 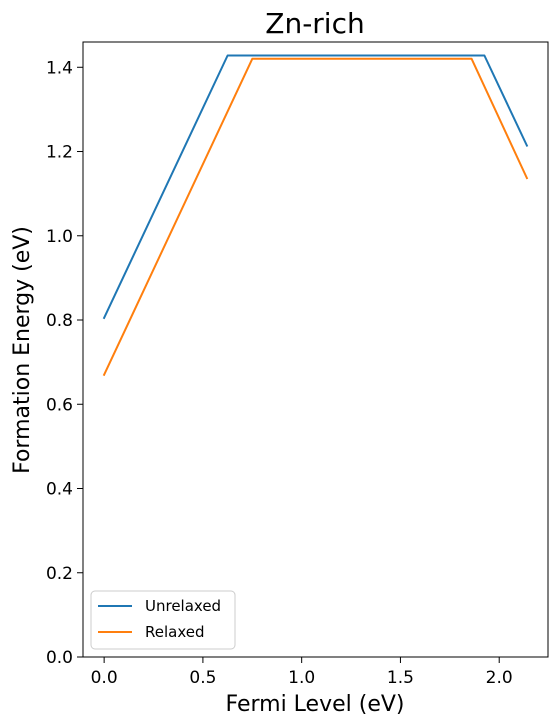 What do you see at coordinates (59, 237) in the screenshot?
I see `y-tick-label: 1.0` at bounding box center [59, 237].